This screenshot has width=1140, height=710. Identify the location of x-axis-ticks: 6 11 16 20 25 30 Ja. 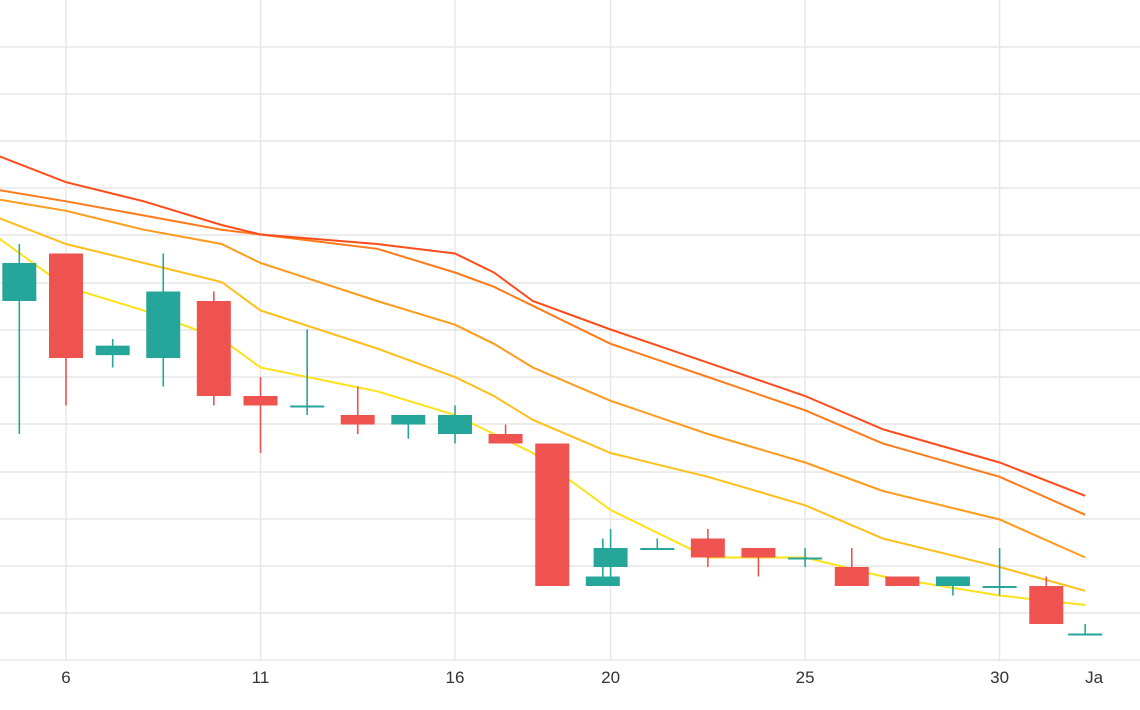
(582, 677).